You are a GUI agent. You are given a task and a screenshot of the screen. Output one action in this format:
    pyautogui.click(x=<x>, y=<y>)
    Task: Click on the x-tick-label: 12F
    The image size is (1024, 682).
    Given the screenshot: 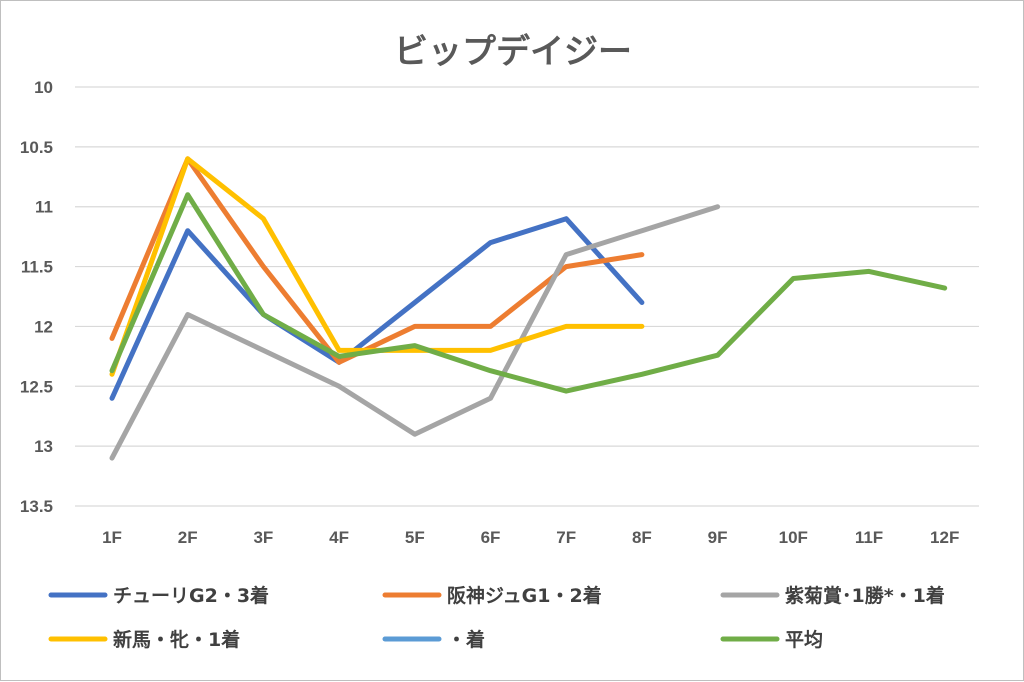 What is the action you would take?
    pyautogui.click(x=944, y=537)
    